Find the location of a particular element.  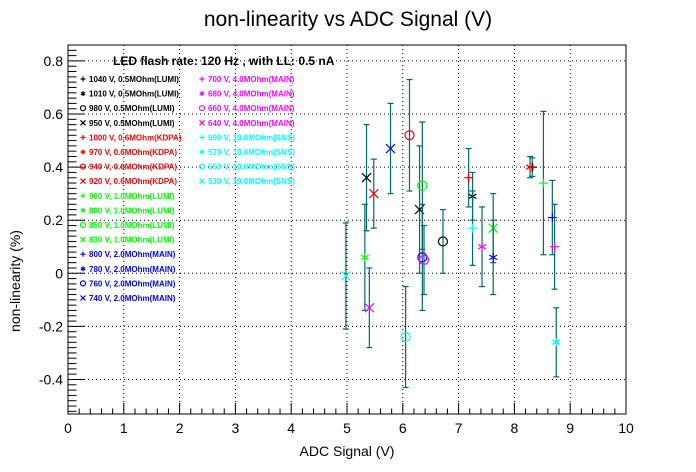

legend-label: 800 V, 2.0MOhm(MAIN) is located at coordinates (132, 254).